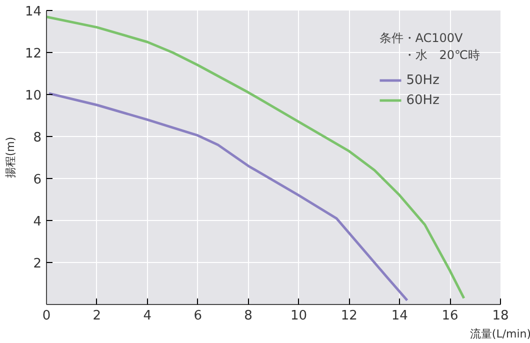 The image size is (530, 343). I want to click on x-tick-label: 14, so click(399, 316).